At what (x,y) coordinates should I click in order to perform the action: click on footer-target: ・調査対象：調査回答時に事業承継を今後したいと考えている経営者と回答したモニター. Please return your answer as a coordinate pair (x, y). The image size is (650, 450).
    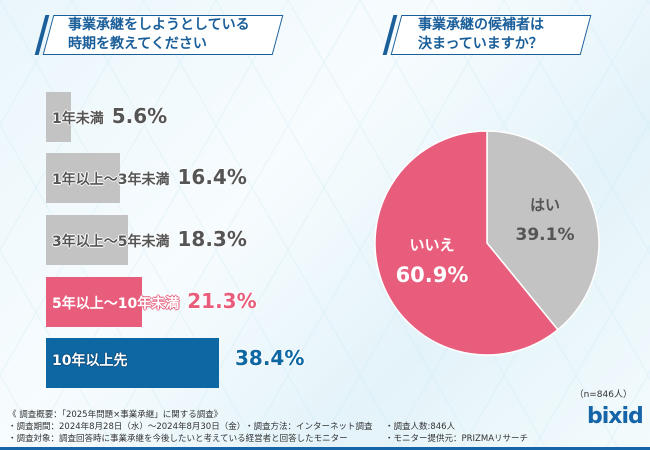
    Looking at the image, I should click on (178, 439).